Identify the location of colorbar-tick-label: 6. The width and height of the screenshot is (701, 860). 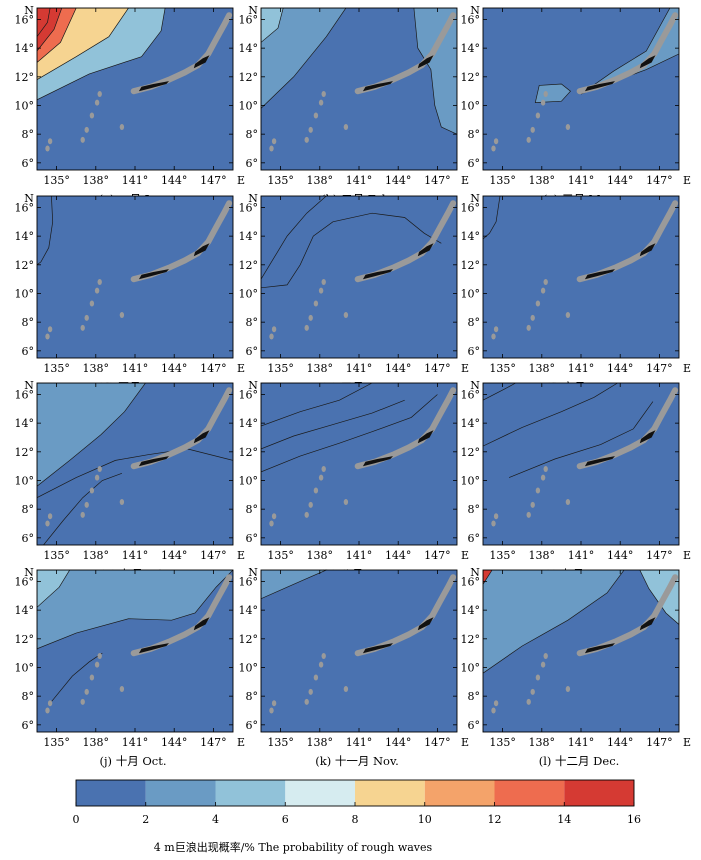
(285, 819).